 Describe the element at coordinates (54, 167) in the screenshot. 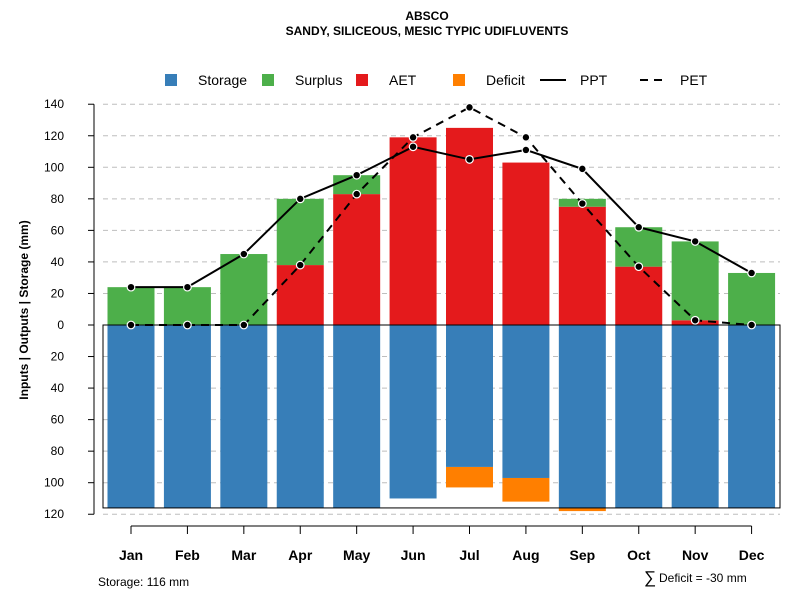

I see `y-tick-label: 100` at that location.